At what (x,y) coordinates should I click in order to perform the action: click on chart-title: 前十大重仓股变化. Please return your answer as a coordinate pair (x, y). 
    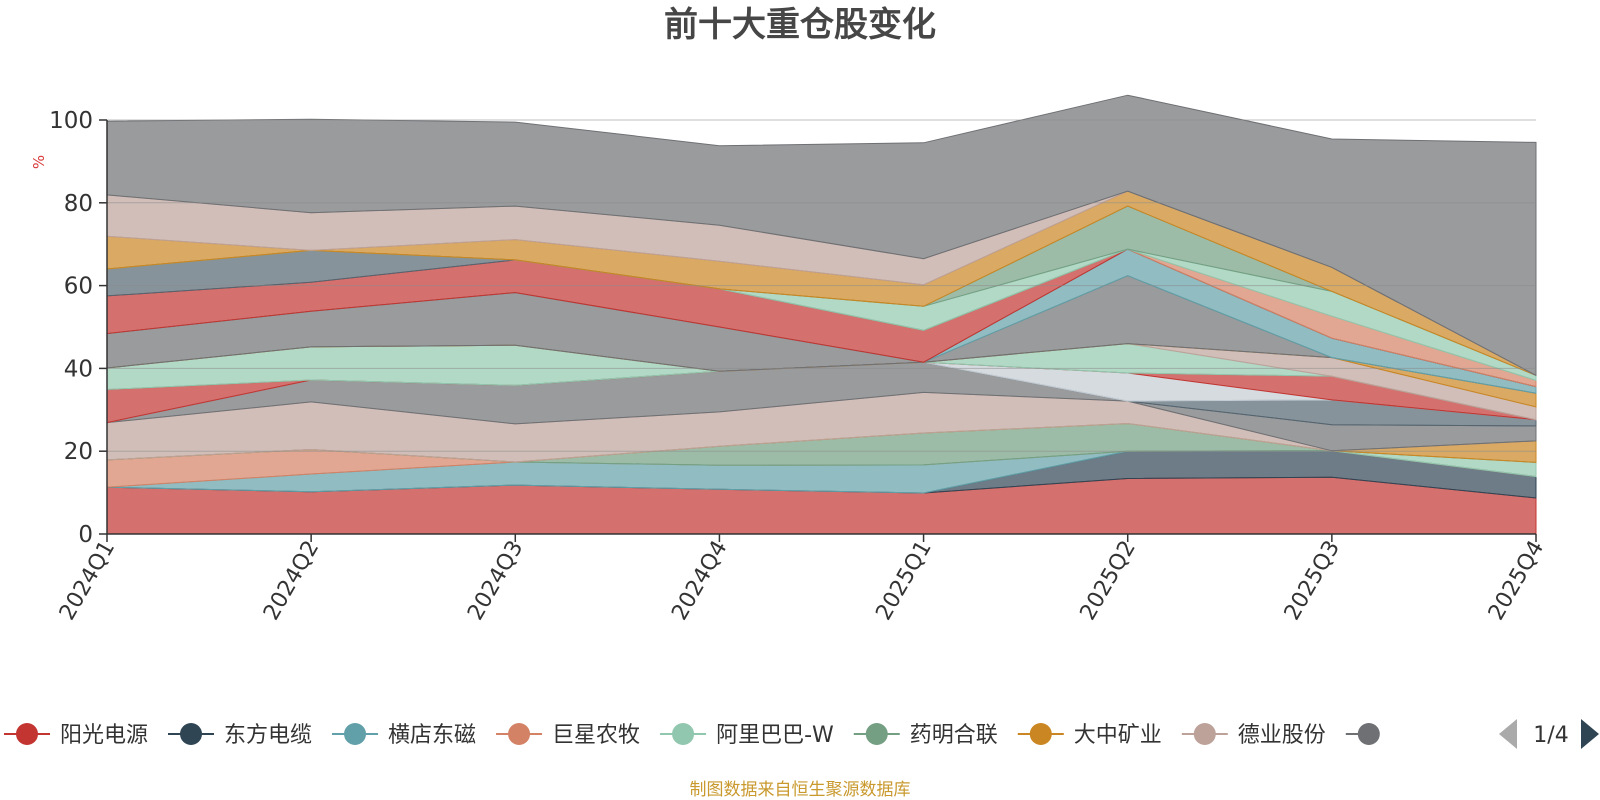
    Looking at the image, I should click on (800, 25).